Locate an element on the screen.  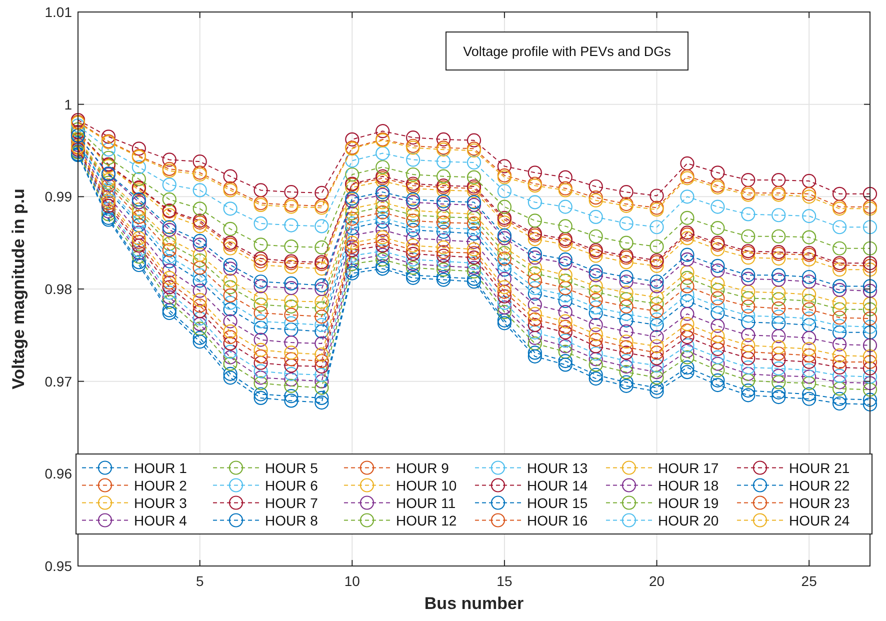
x-tick-label: 5 is located at coordinates (200, 581).